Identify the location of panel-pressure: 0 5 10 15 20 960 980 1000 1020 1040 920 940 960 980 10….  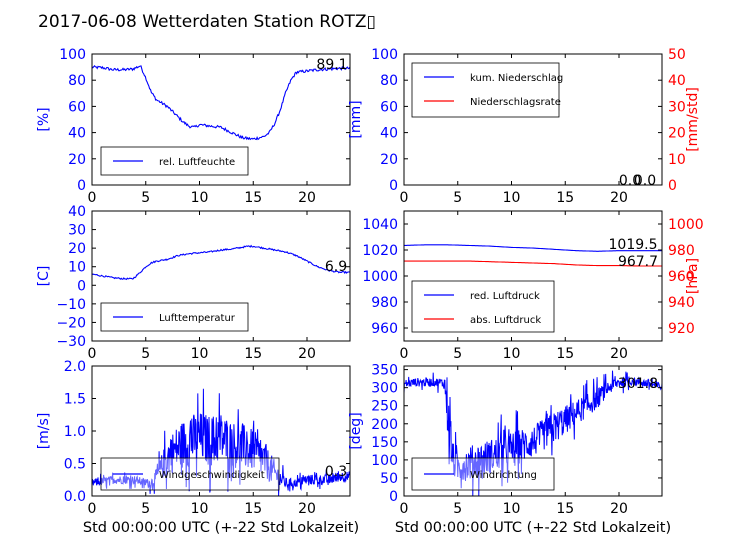
(533, 286).